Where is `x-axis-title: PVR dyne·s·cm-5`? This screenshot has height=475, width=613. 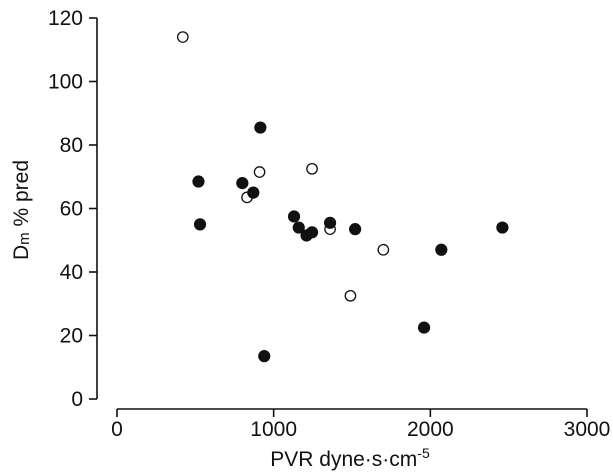 x-axis-title: PVR dyne·s·cm-5 is located at coordinates (350, 458).